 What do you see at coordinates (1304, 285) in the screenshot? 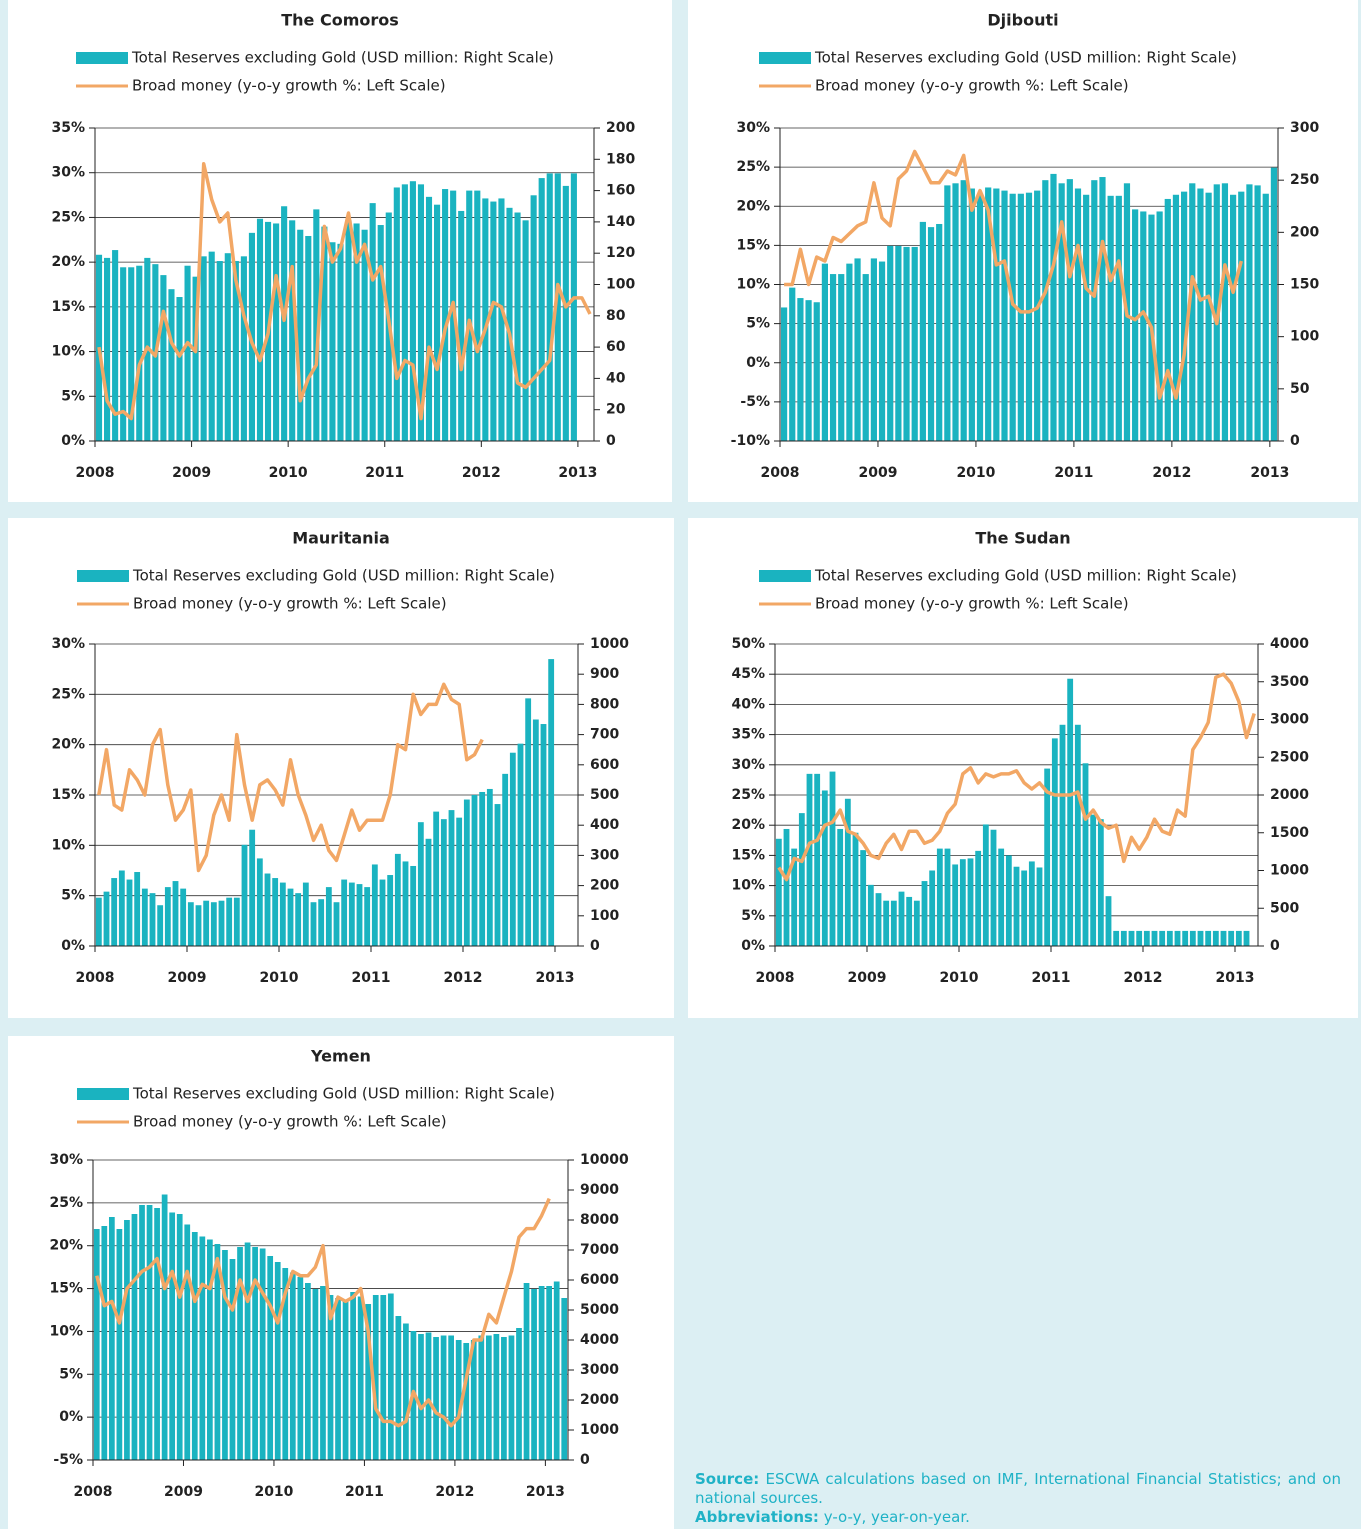
I see `y2-tick-label: 150` at bounding box center [1304, 285].